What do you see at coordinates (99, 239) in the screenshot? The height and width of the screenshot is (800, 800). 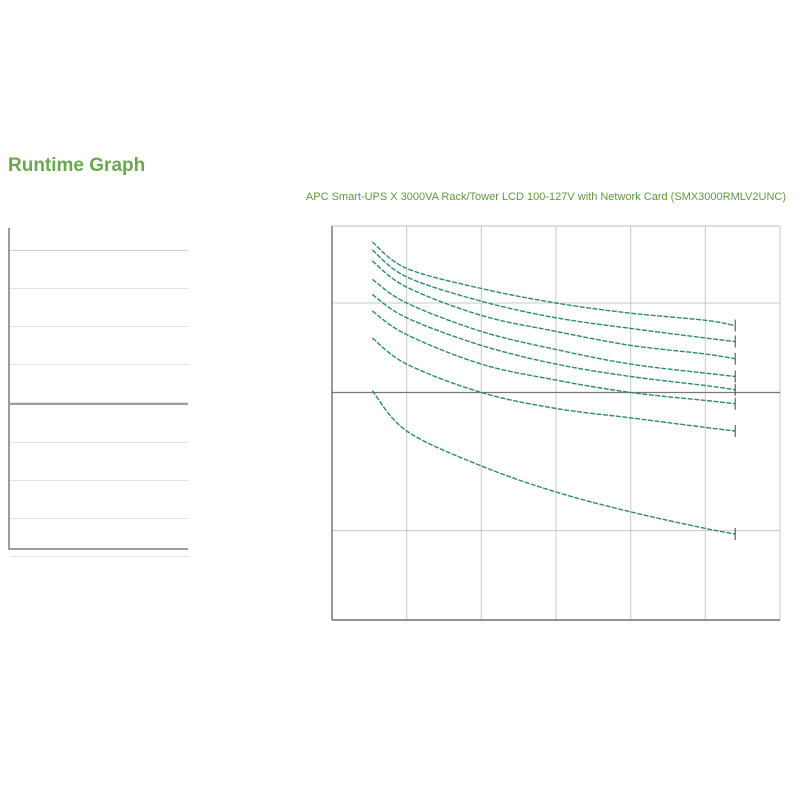 I see `legend-header-row` at bounding box center [99, 239].